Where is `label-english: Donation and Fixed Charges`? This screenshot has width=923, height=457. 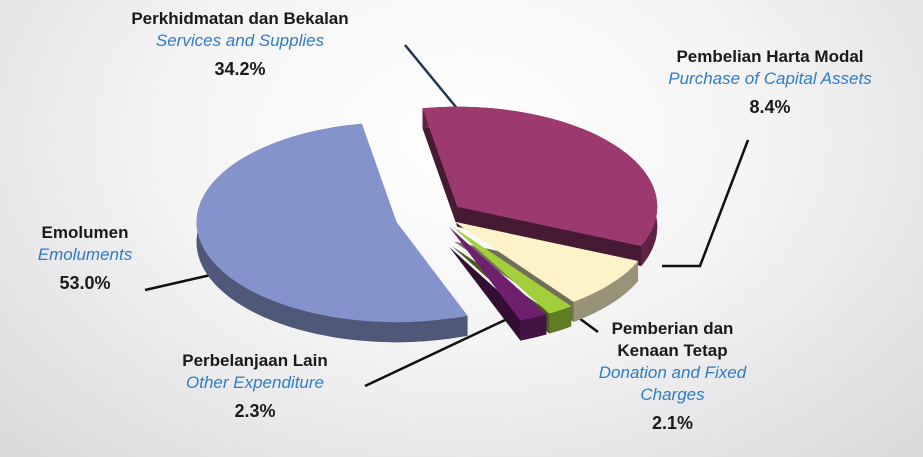 label-english: Donation and Fixed Charges is located at coordinates (672, 383).